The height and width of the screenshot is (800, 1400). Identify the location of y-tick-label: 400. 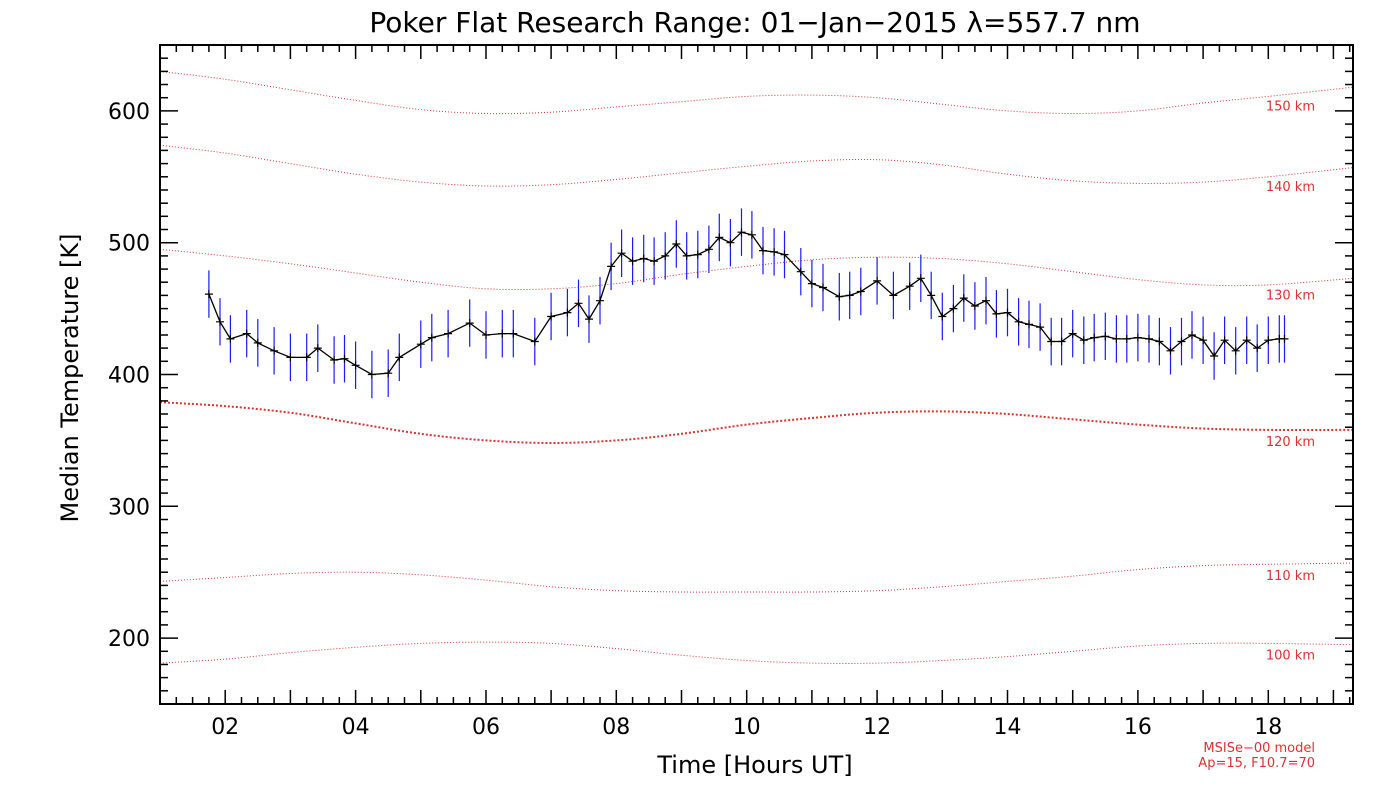
(129, 376).